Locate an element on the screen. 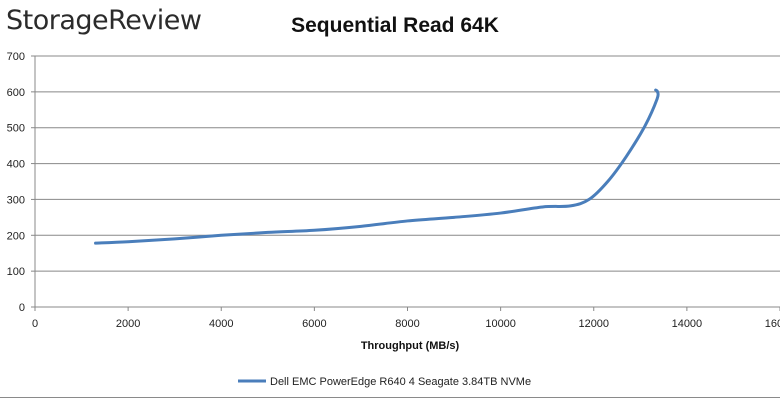  x-tick-label: 0 is located at coordinates (35, 324).